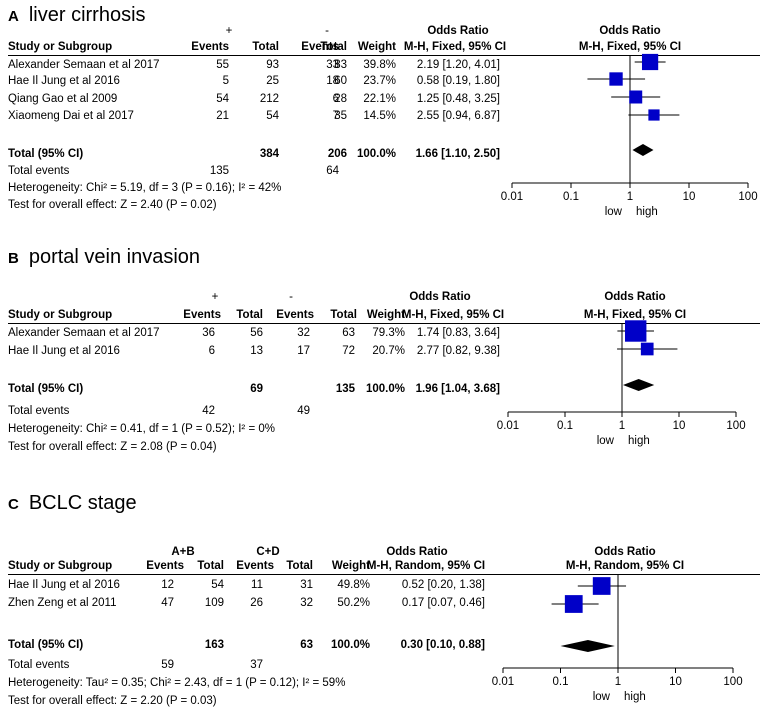 The image size is (772, 724). Describe the element at coordinates (443, 585) in the screenshot. I see `or-ci-value: 0.52 [0.20, 1.38]` at that location.